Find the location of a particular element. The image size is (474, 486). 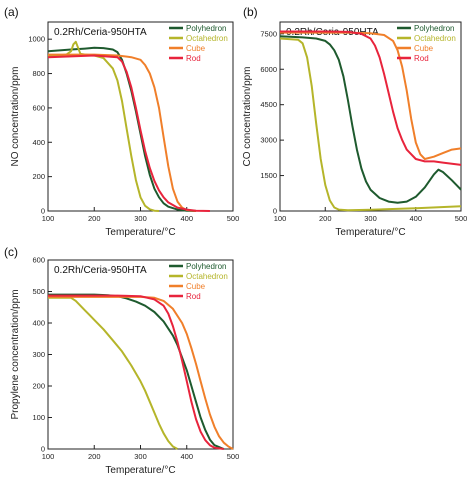

panel-c-xtick-label: 100 is located at coordinates (48, 456).